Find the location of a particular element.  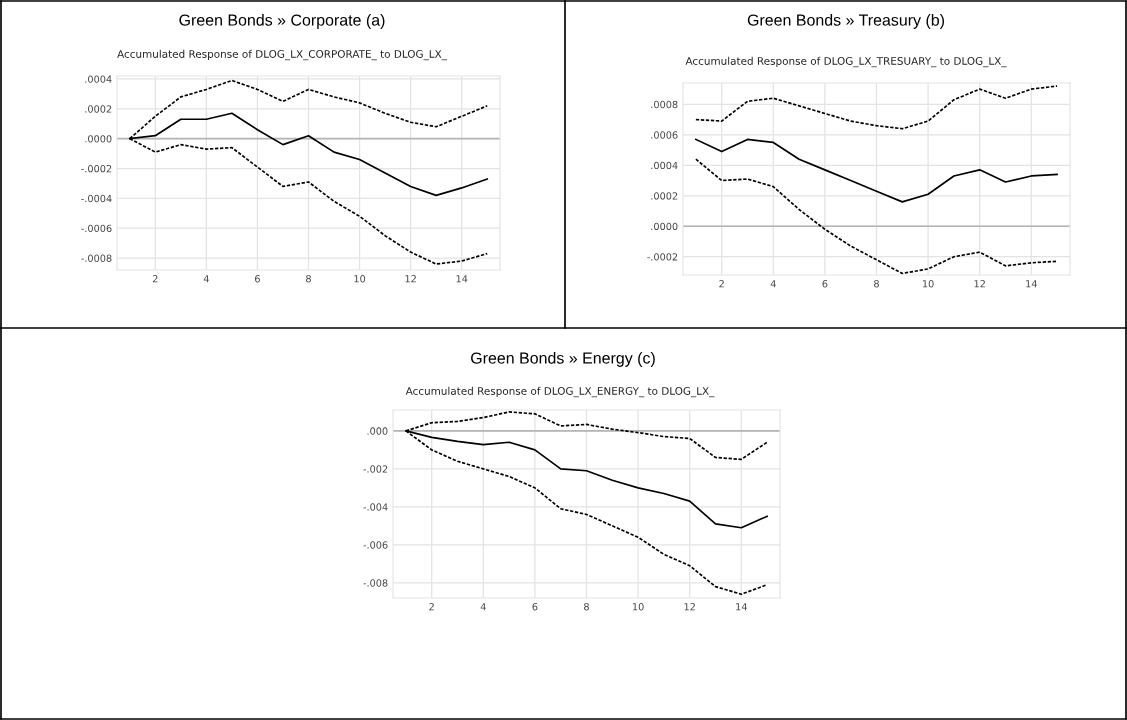

y-tick-label: .0006 is located at coordinates (664, 135).